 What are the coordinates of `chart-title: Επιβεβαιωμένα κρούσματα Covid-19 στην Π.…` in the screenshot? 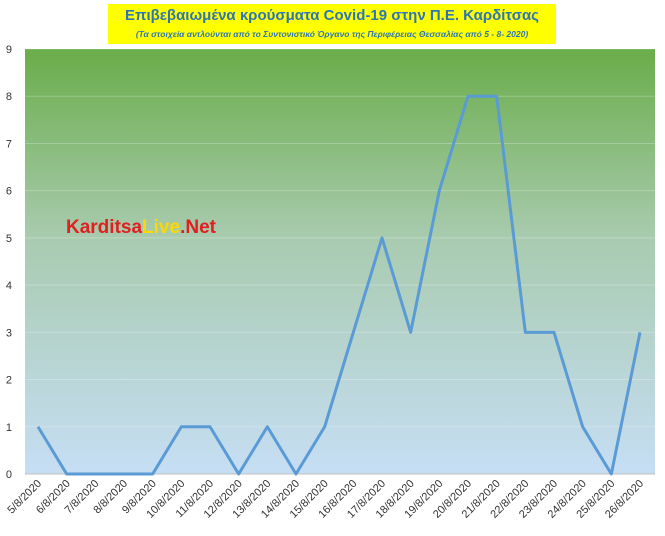 It's located at (332, 15).